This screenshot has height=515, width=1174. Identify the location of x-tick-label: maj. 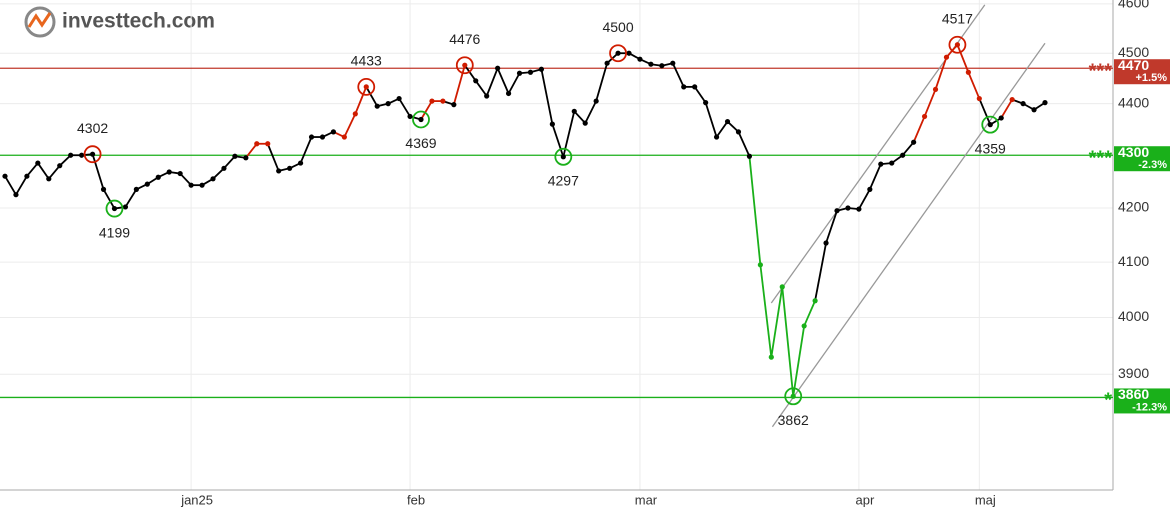
(985, 499).